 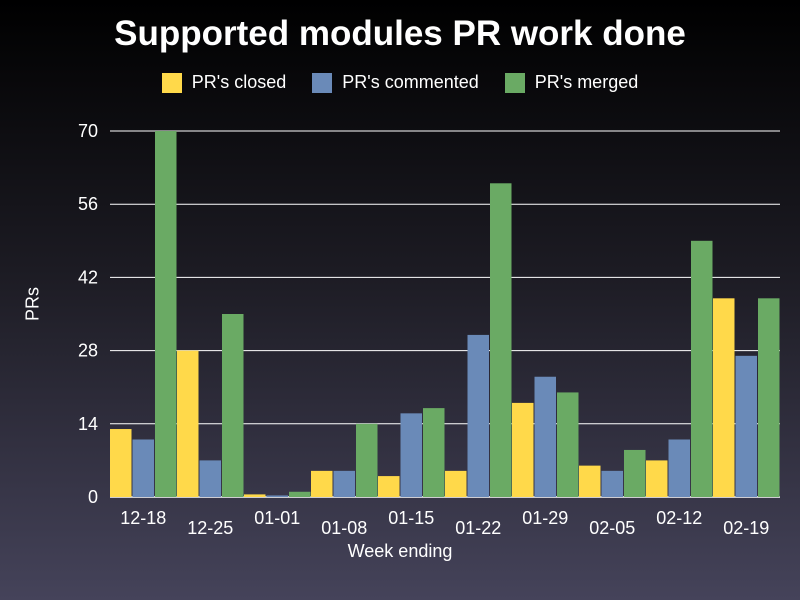 What do you see at coordinates (514, 82) in the screenshot?
I see `legend-swatch-merged` at bounding box center [514, 82].